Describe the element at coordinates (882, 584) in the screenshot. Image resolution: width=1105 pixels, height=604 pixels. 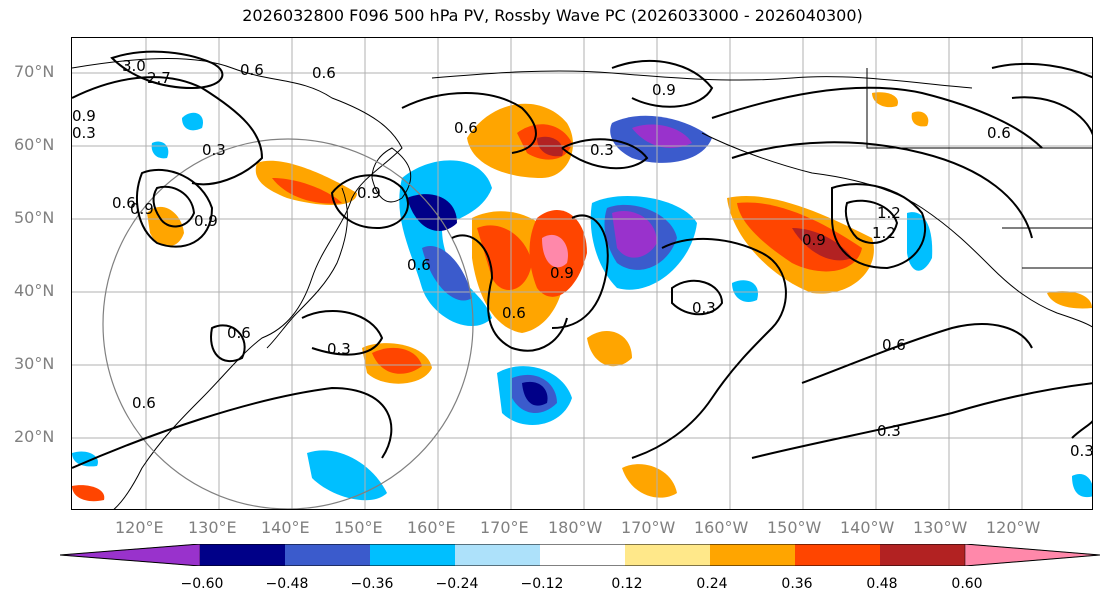
I see `colorbar-label: 0.48` at that location.